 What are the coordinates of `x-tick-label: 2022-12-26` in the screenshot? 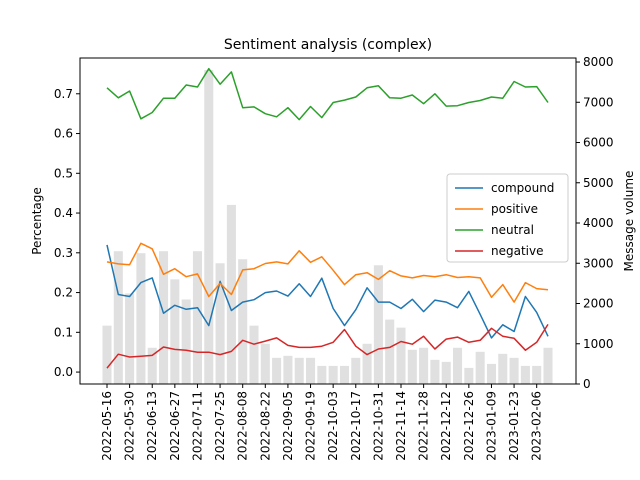 It's located at (469, 426).